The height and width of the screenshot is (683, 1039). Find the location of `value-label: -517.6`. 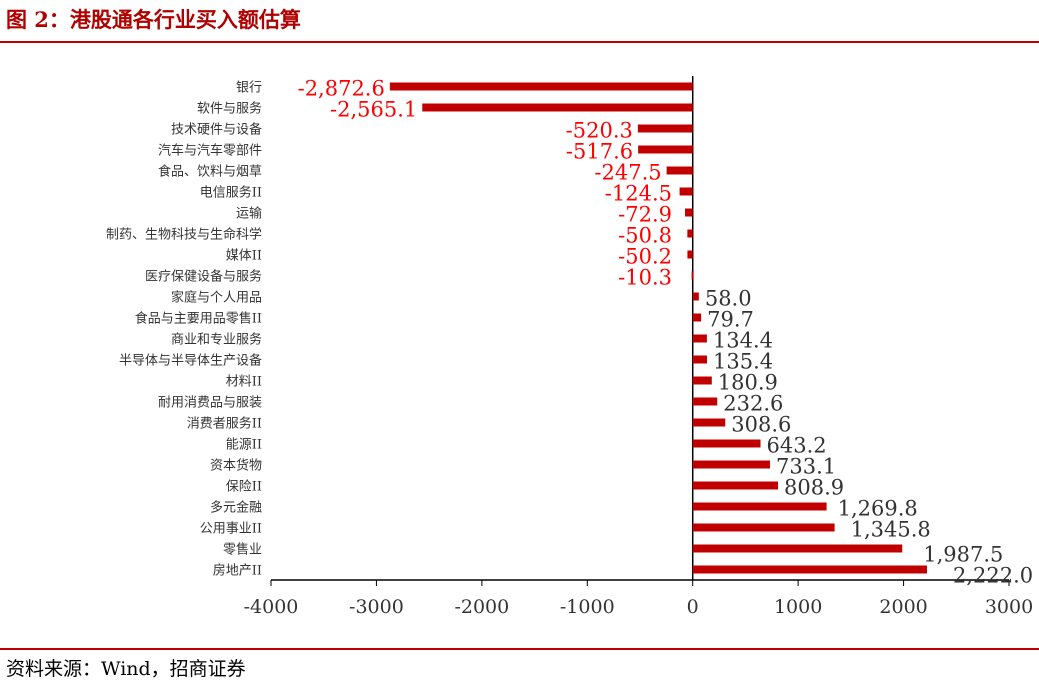

value-label: -517.6 is located at coordinates (599, 152).